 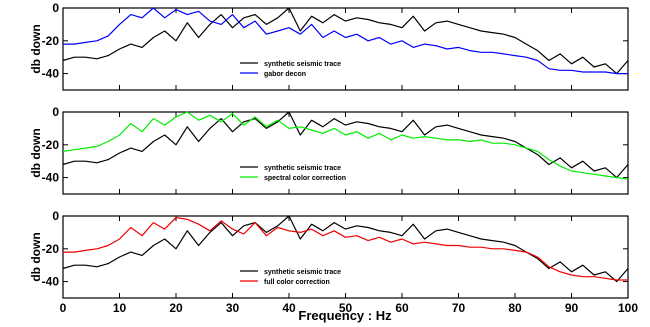 I want to click on legend: synthetic seismic trace gabor decon, so click(x=303, y=68).